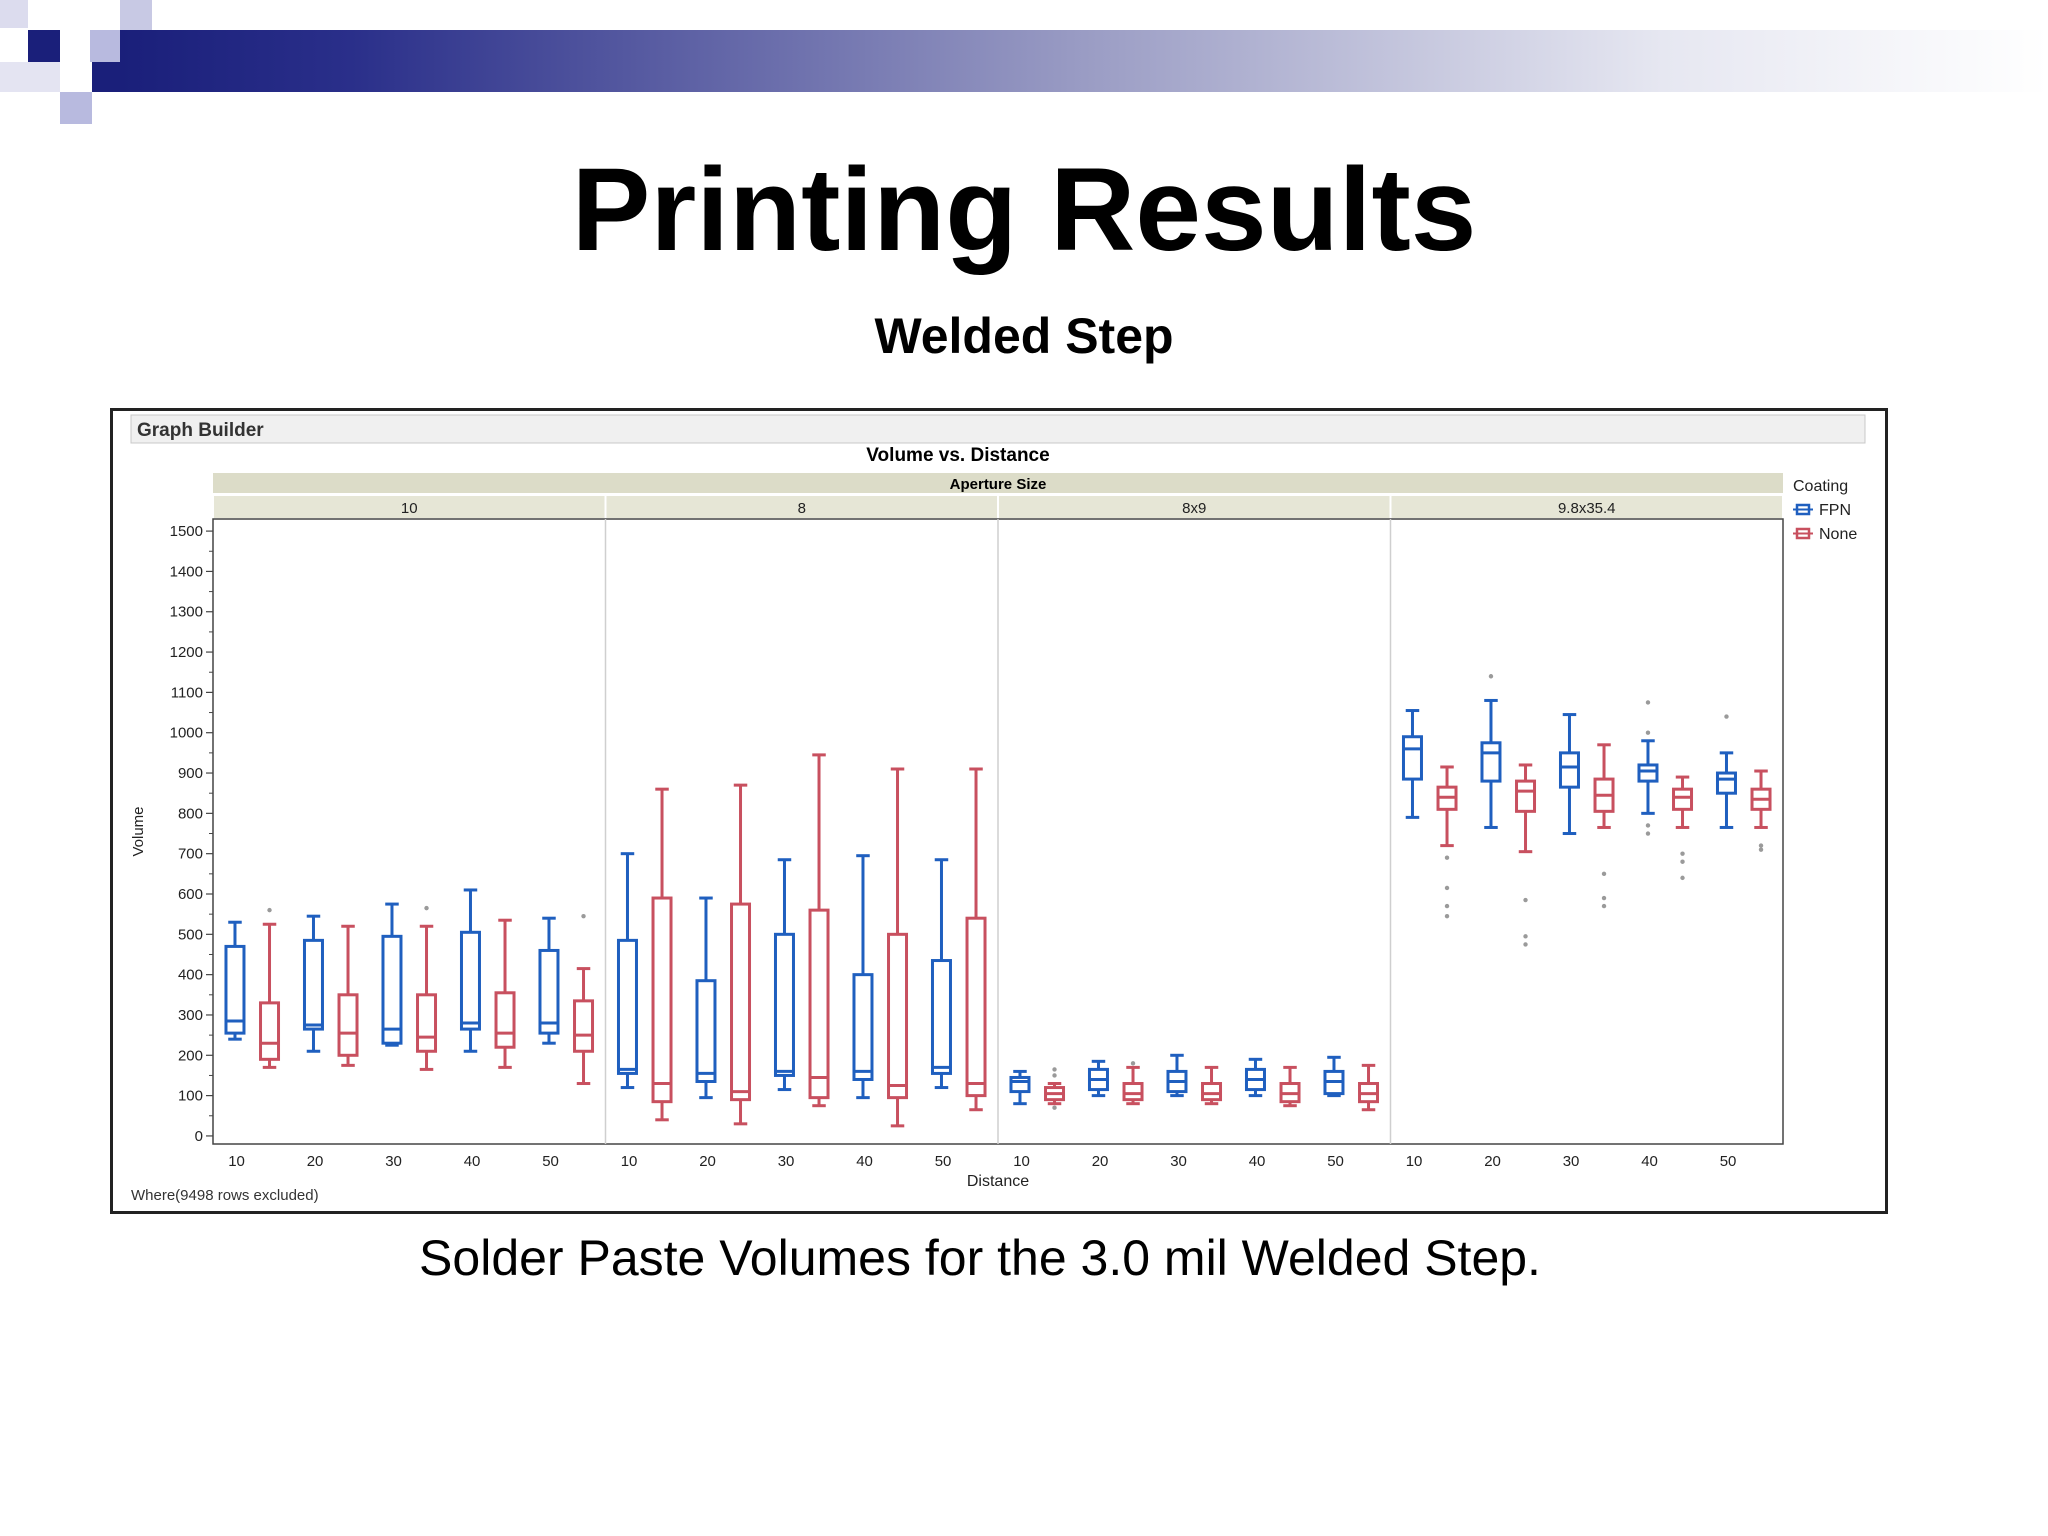  I want to click on panel-header-band, so click(801, 507).